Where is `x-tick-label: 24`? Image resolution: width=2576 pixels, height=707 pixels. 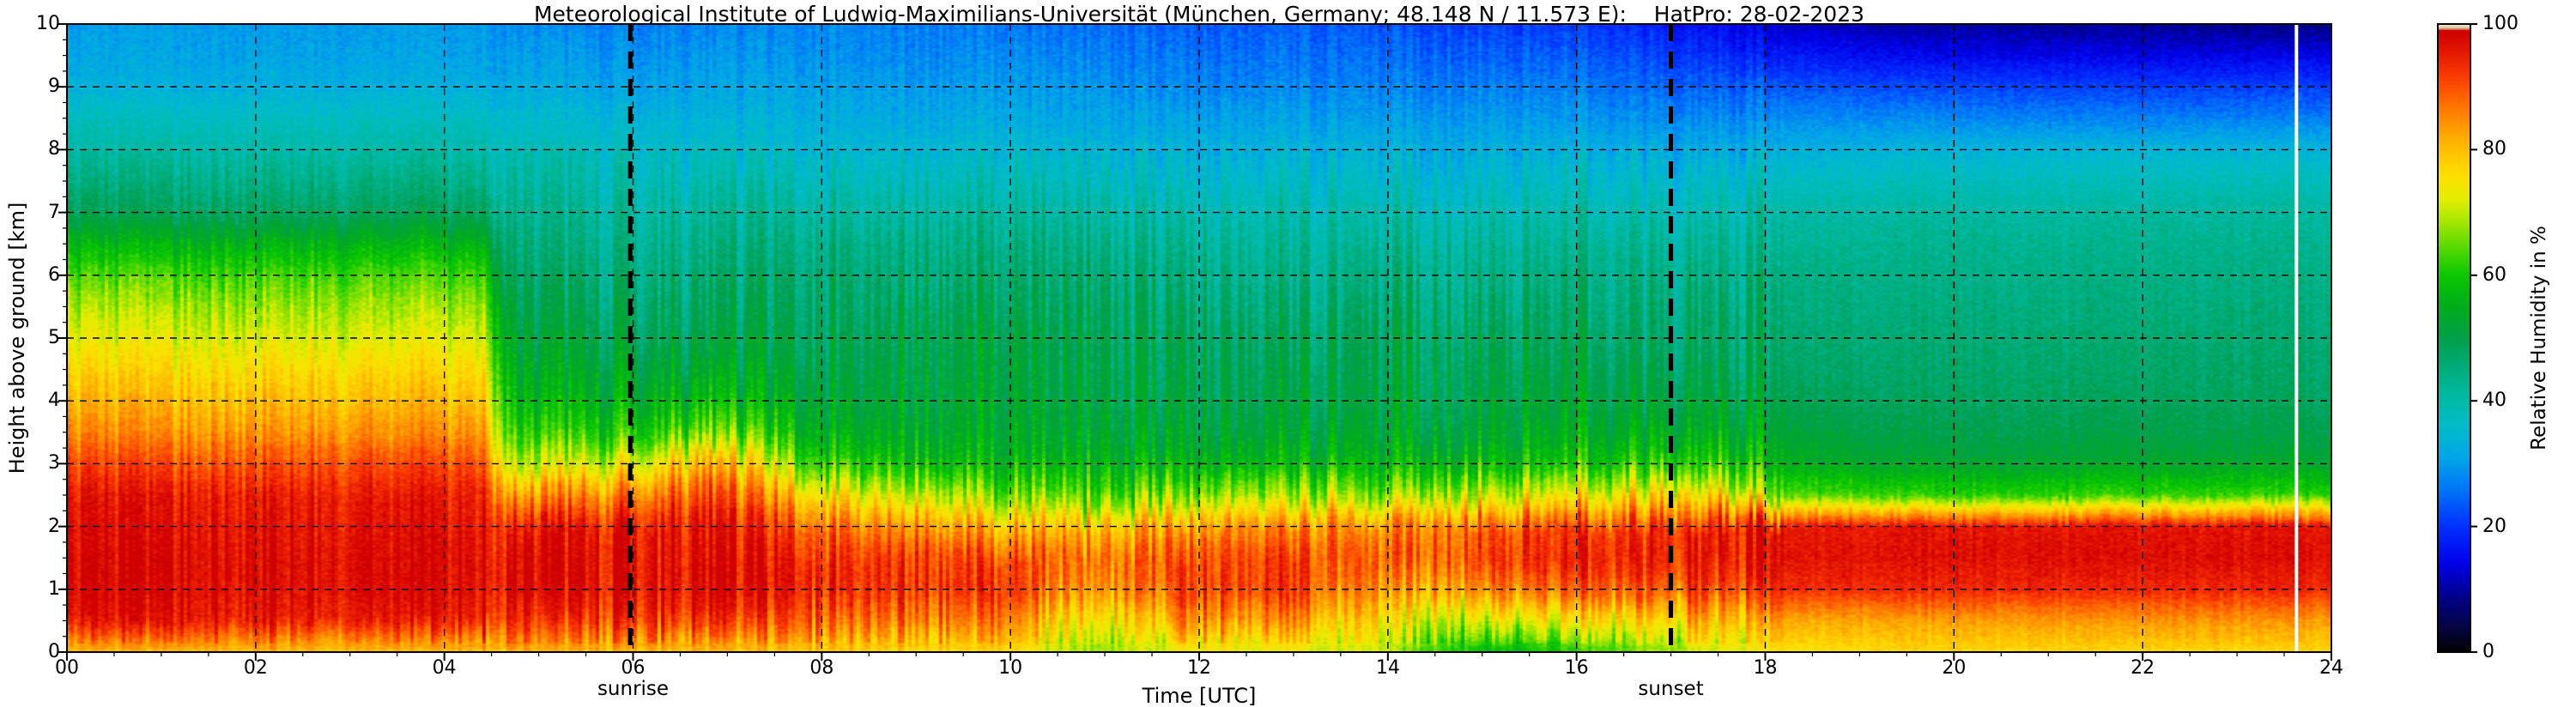 x-tick-label: 24 is located at coordinates (2331, 668).